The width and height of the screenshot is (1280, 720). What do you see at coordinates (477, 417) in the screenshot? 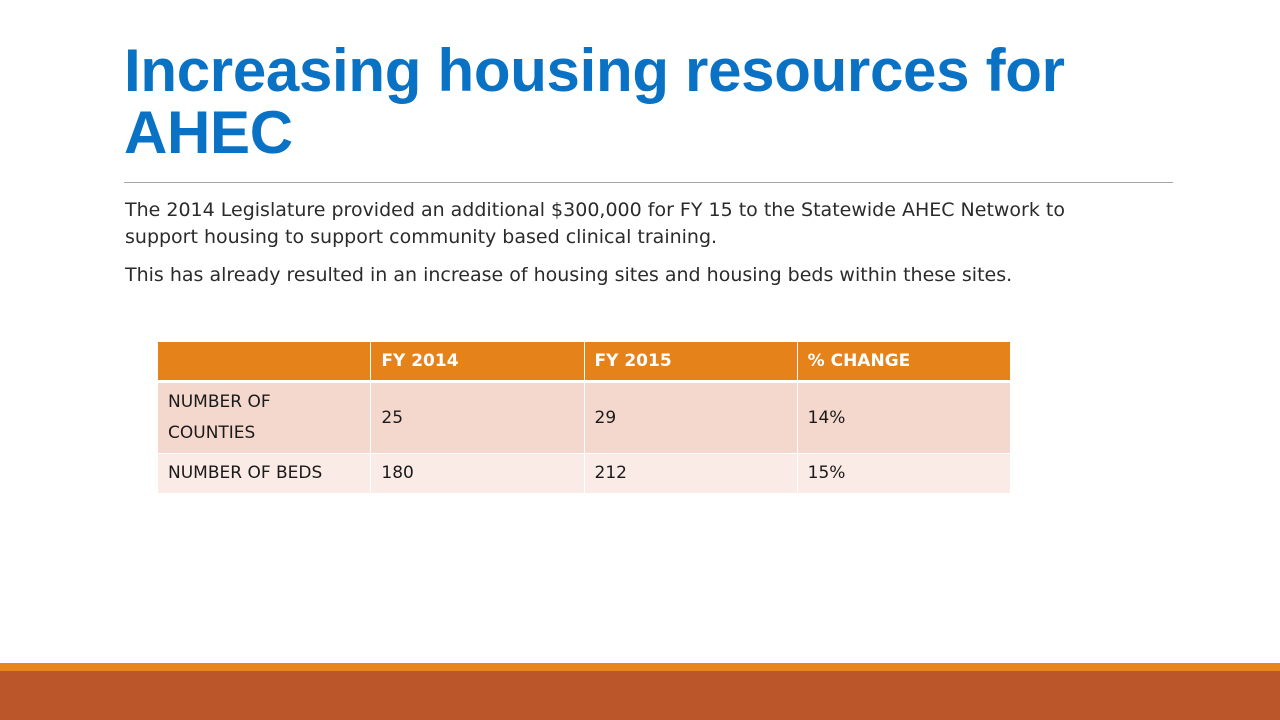
I see `counties-fy2014: 25` at bounding box center [477, 417].